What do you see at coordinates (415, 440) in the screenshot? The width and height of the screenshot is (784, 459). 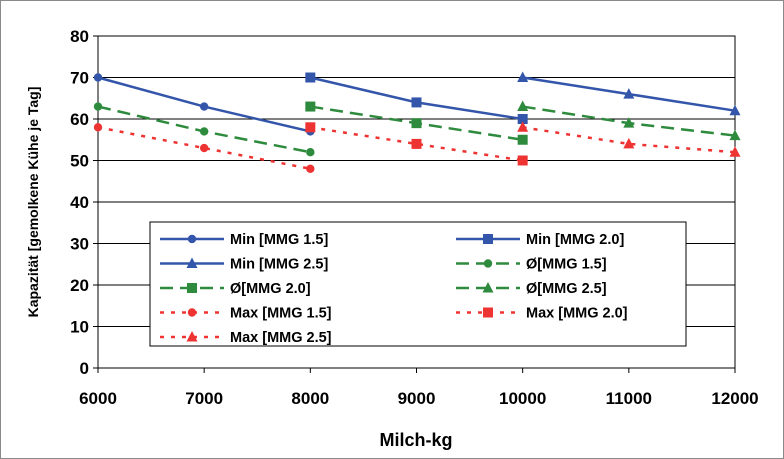 I see `x-axis-title: Milch-kg` at bounding box center [415, 440].